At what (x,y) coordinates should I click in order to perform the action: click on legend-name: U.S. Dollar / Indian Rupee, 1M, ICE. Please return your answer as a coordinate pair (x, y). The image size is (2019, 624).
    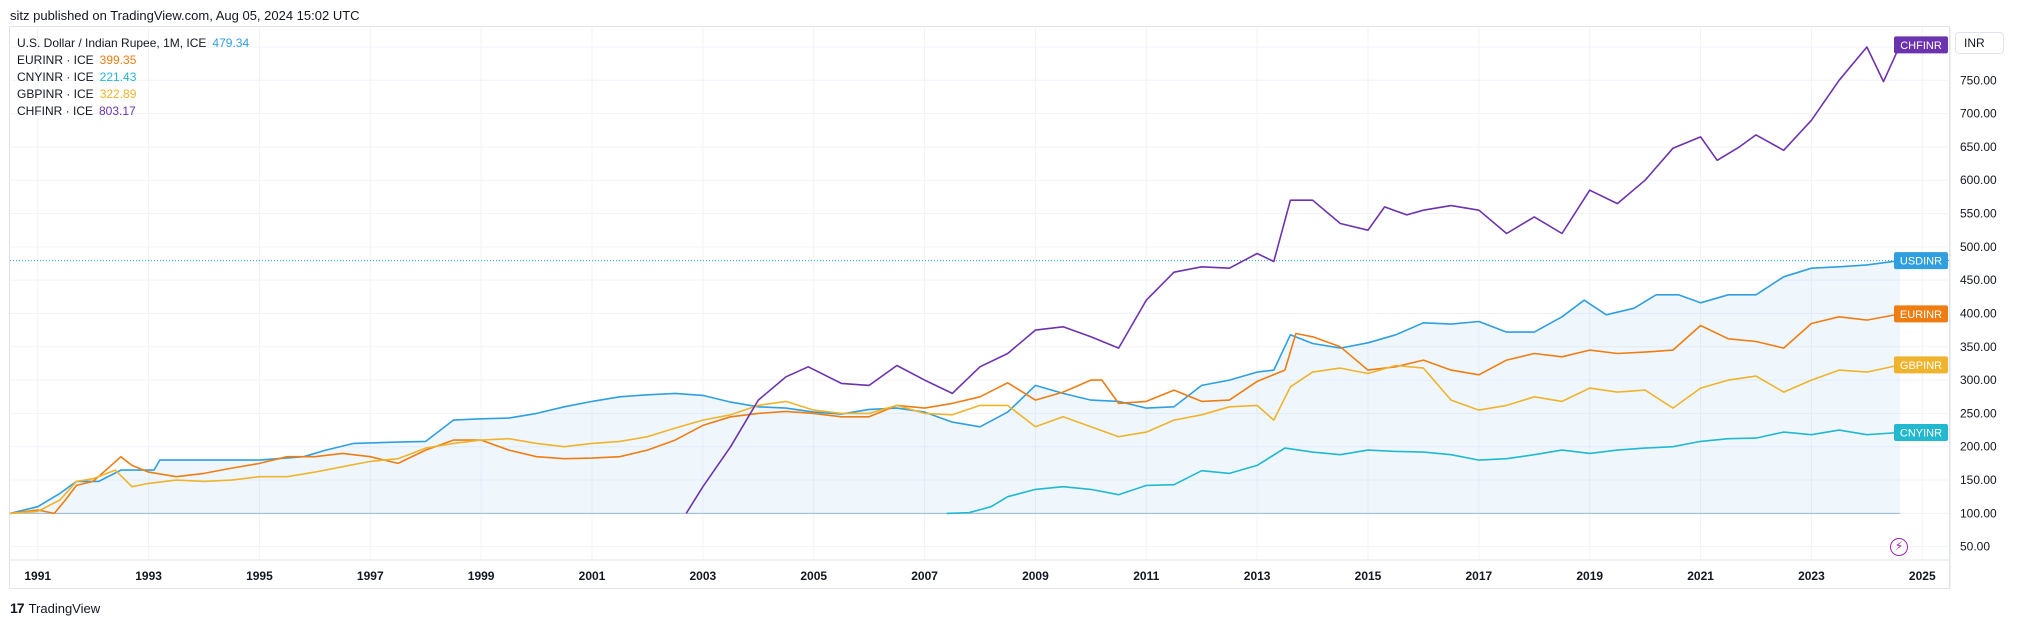
    Looking at the image, I should click on (112, 43).